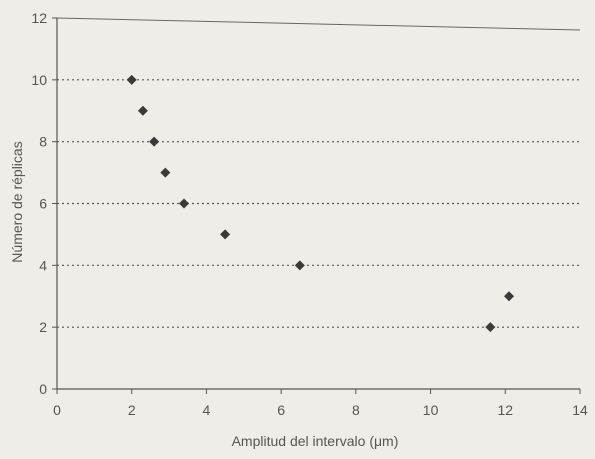 This screenshot has width=595, height=459. I want to click on plot-top-border, so click(318, 24).